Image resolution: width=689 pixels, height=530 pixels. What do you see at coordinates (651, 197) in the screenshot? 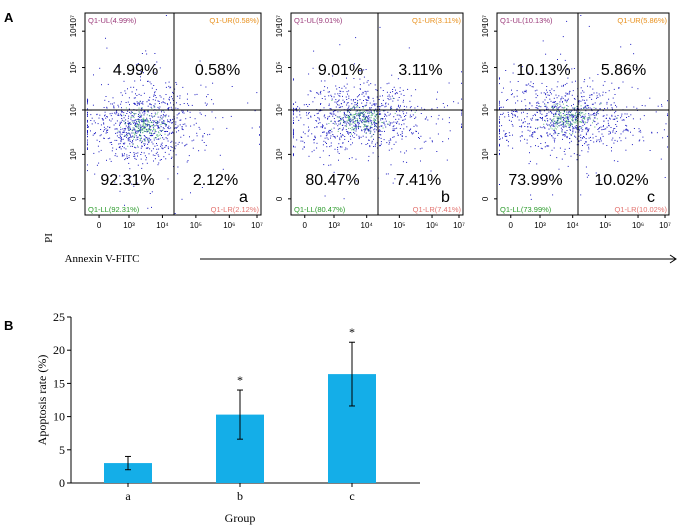
I see `plot-letter-c: c` at bounding box center [651, 197].